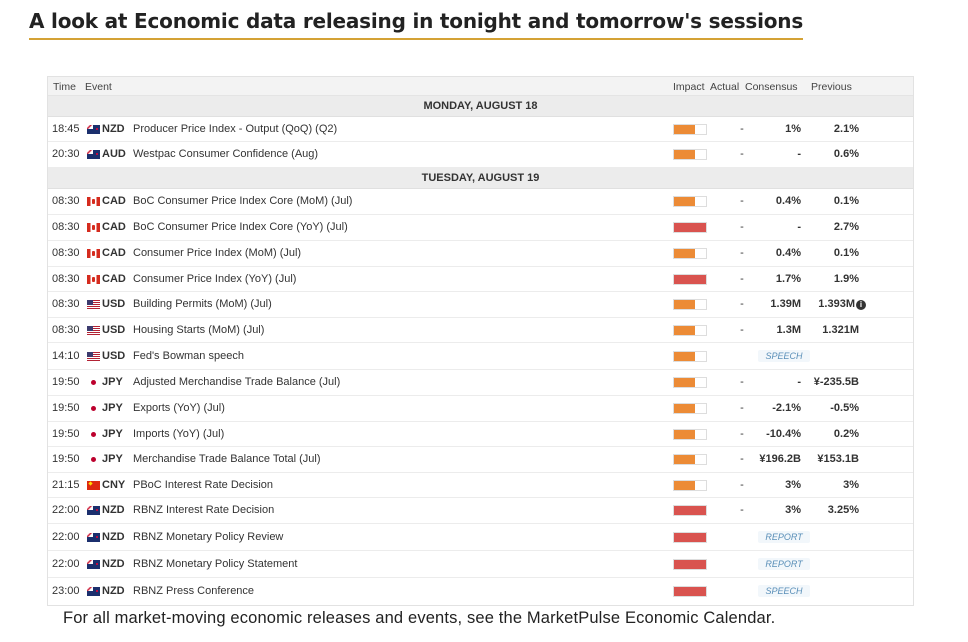  What do you see at coordinates (204, 510) in the screenshot?
I see `row-event-name: RBNZ Interest Rate Decision` at bounding box center [204, 510].